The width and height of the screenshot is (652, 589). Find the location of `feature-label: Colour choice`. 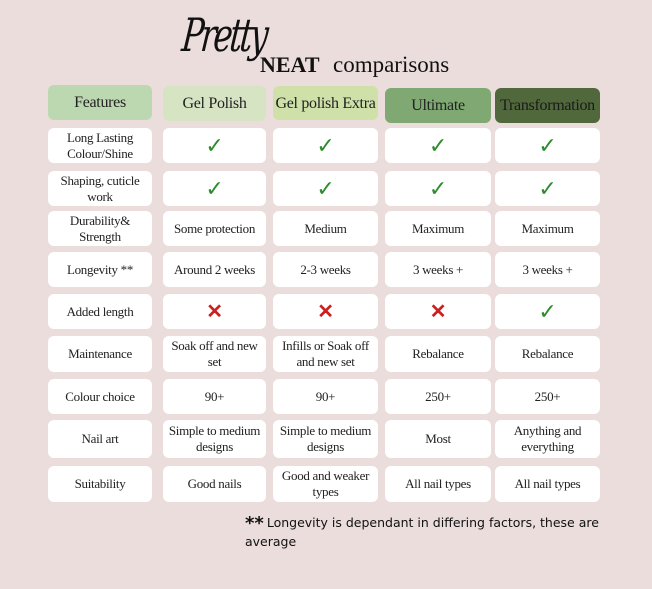

feature-label: Colour choice is located at coordinates (100, 396).